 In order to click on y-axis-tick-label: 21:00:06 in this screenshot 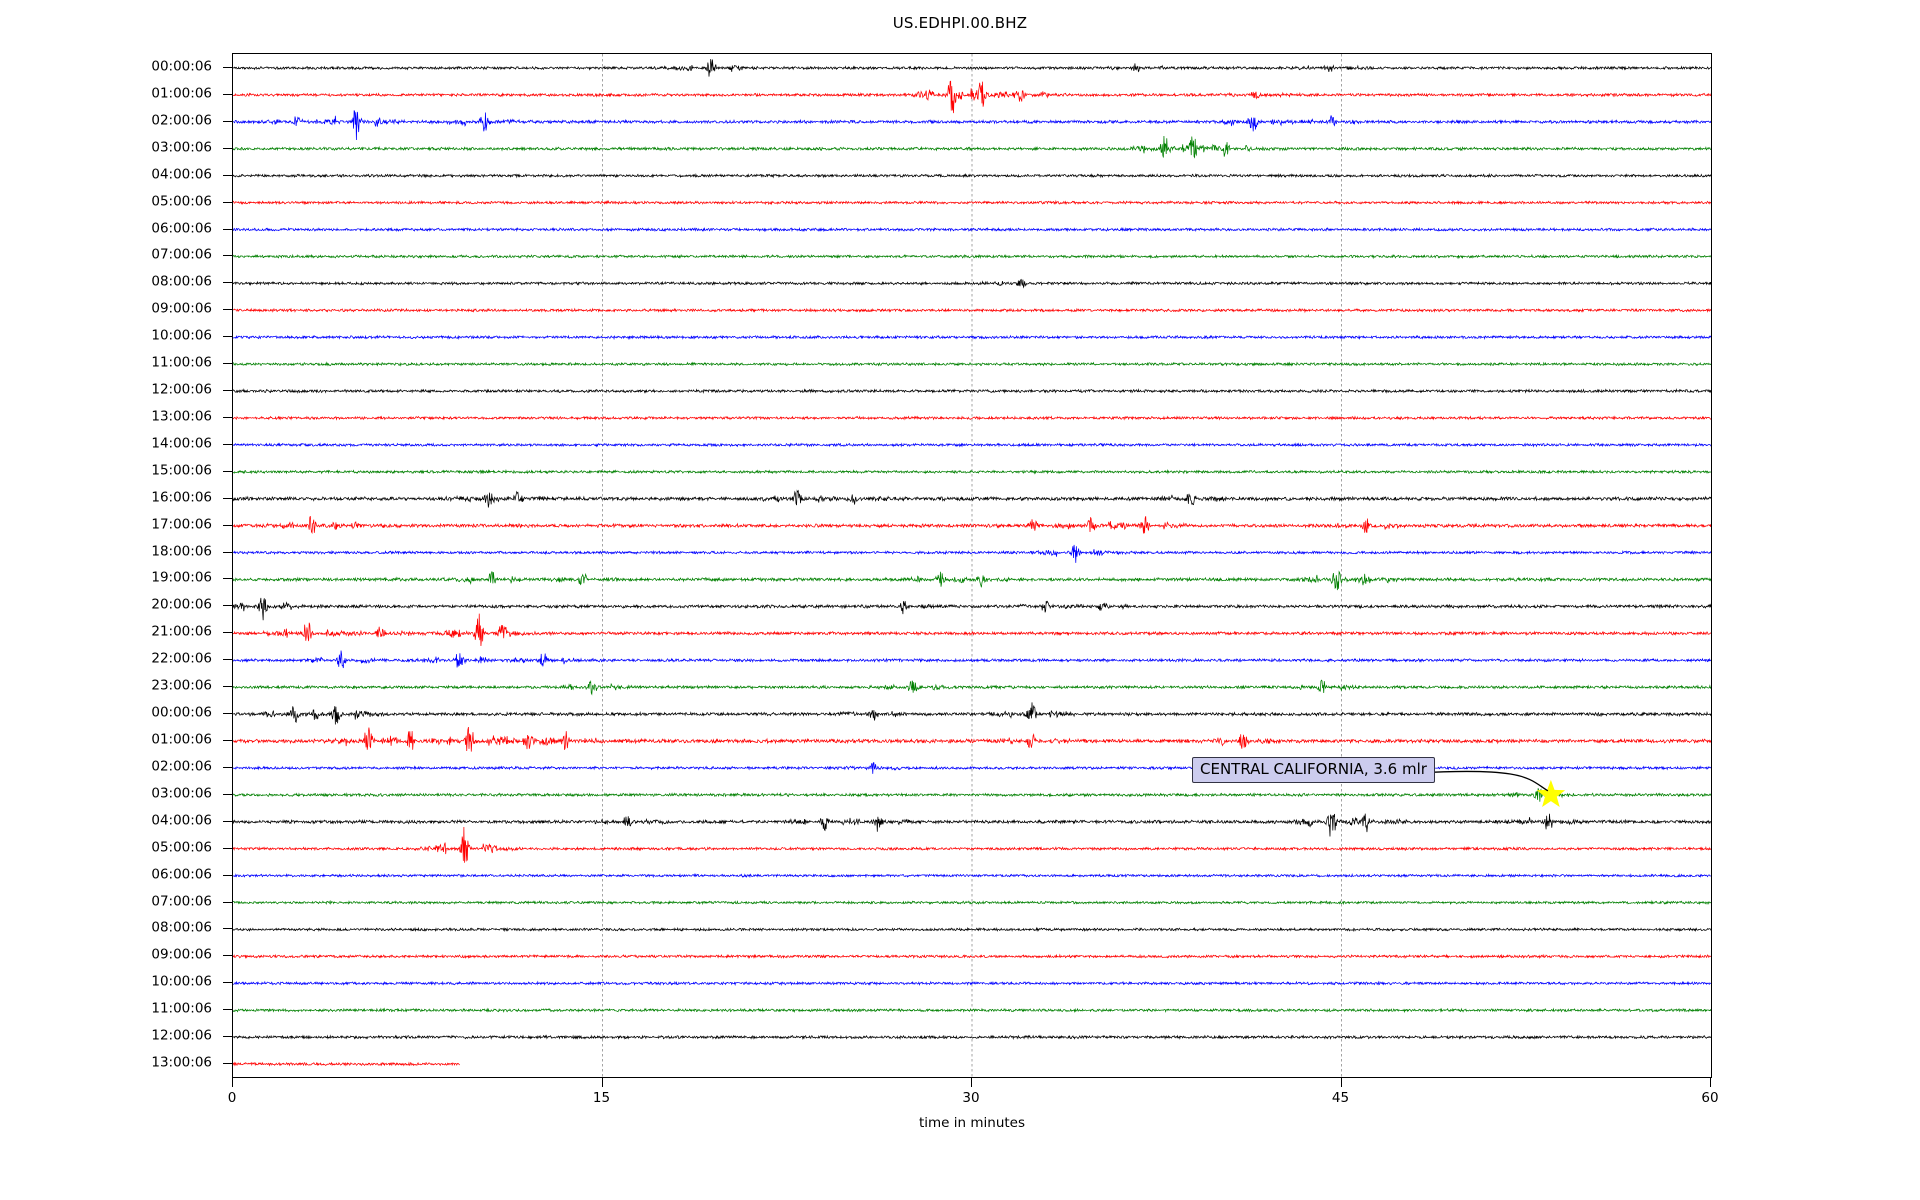, I will do `click(181, 631)`.